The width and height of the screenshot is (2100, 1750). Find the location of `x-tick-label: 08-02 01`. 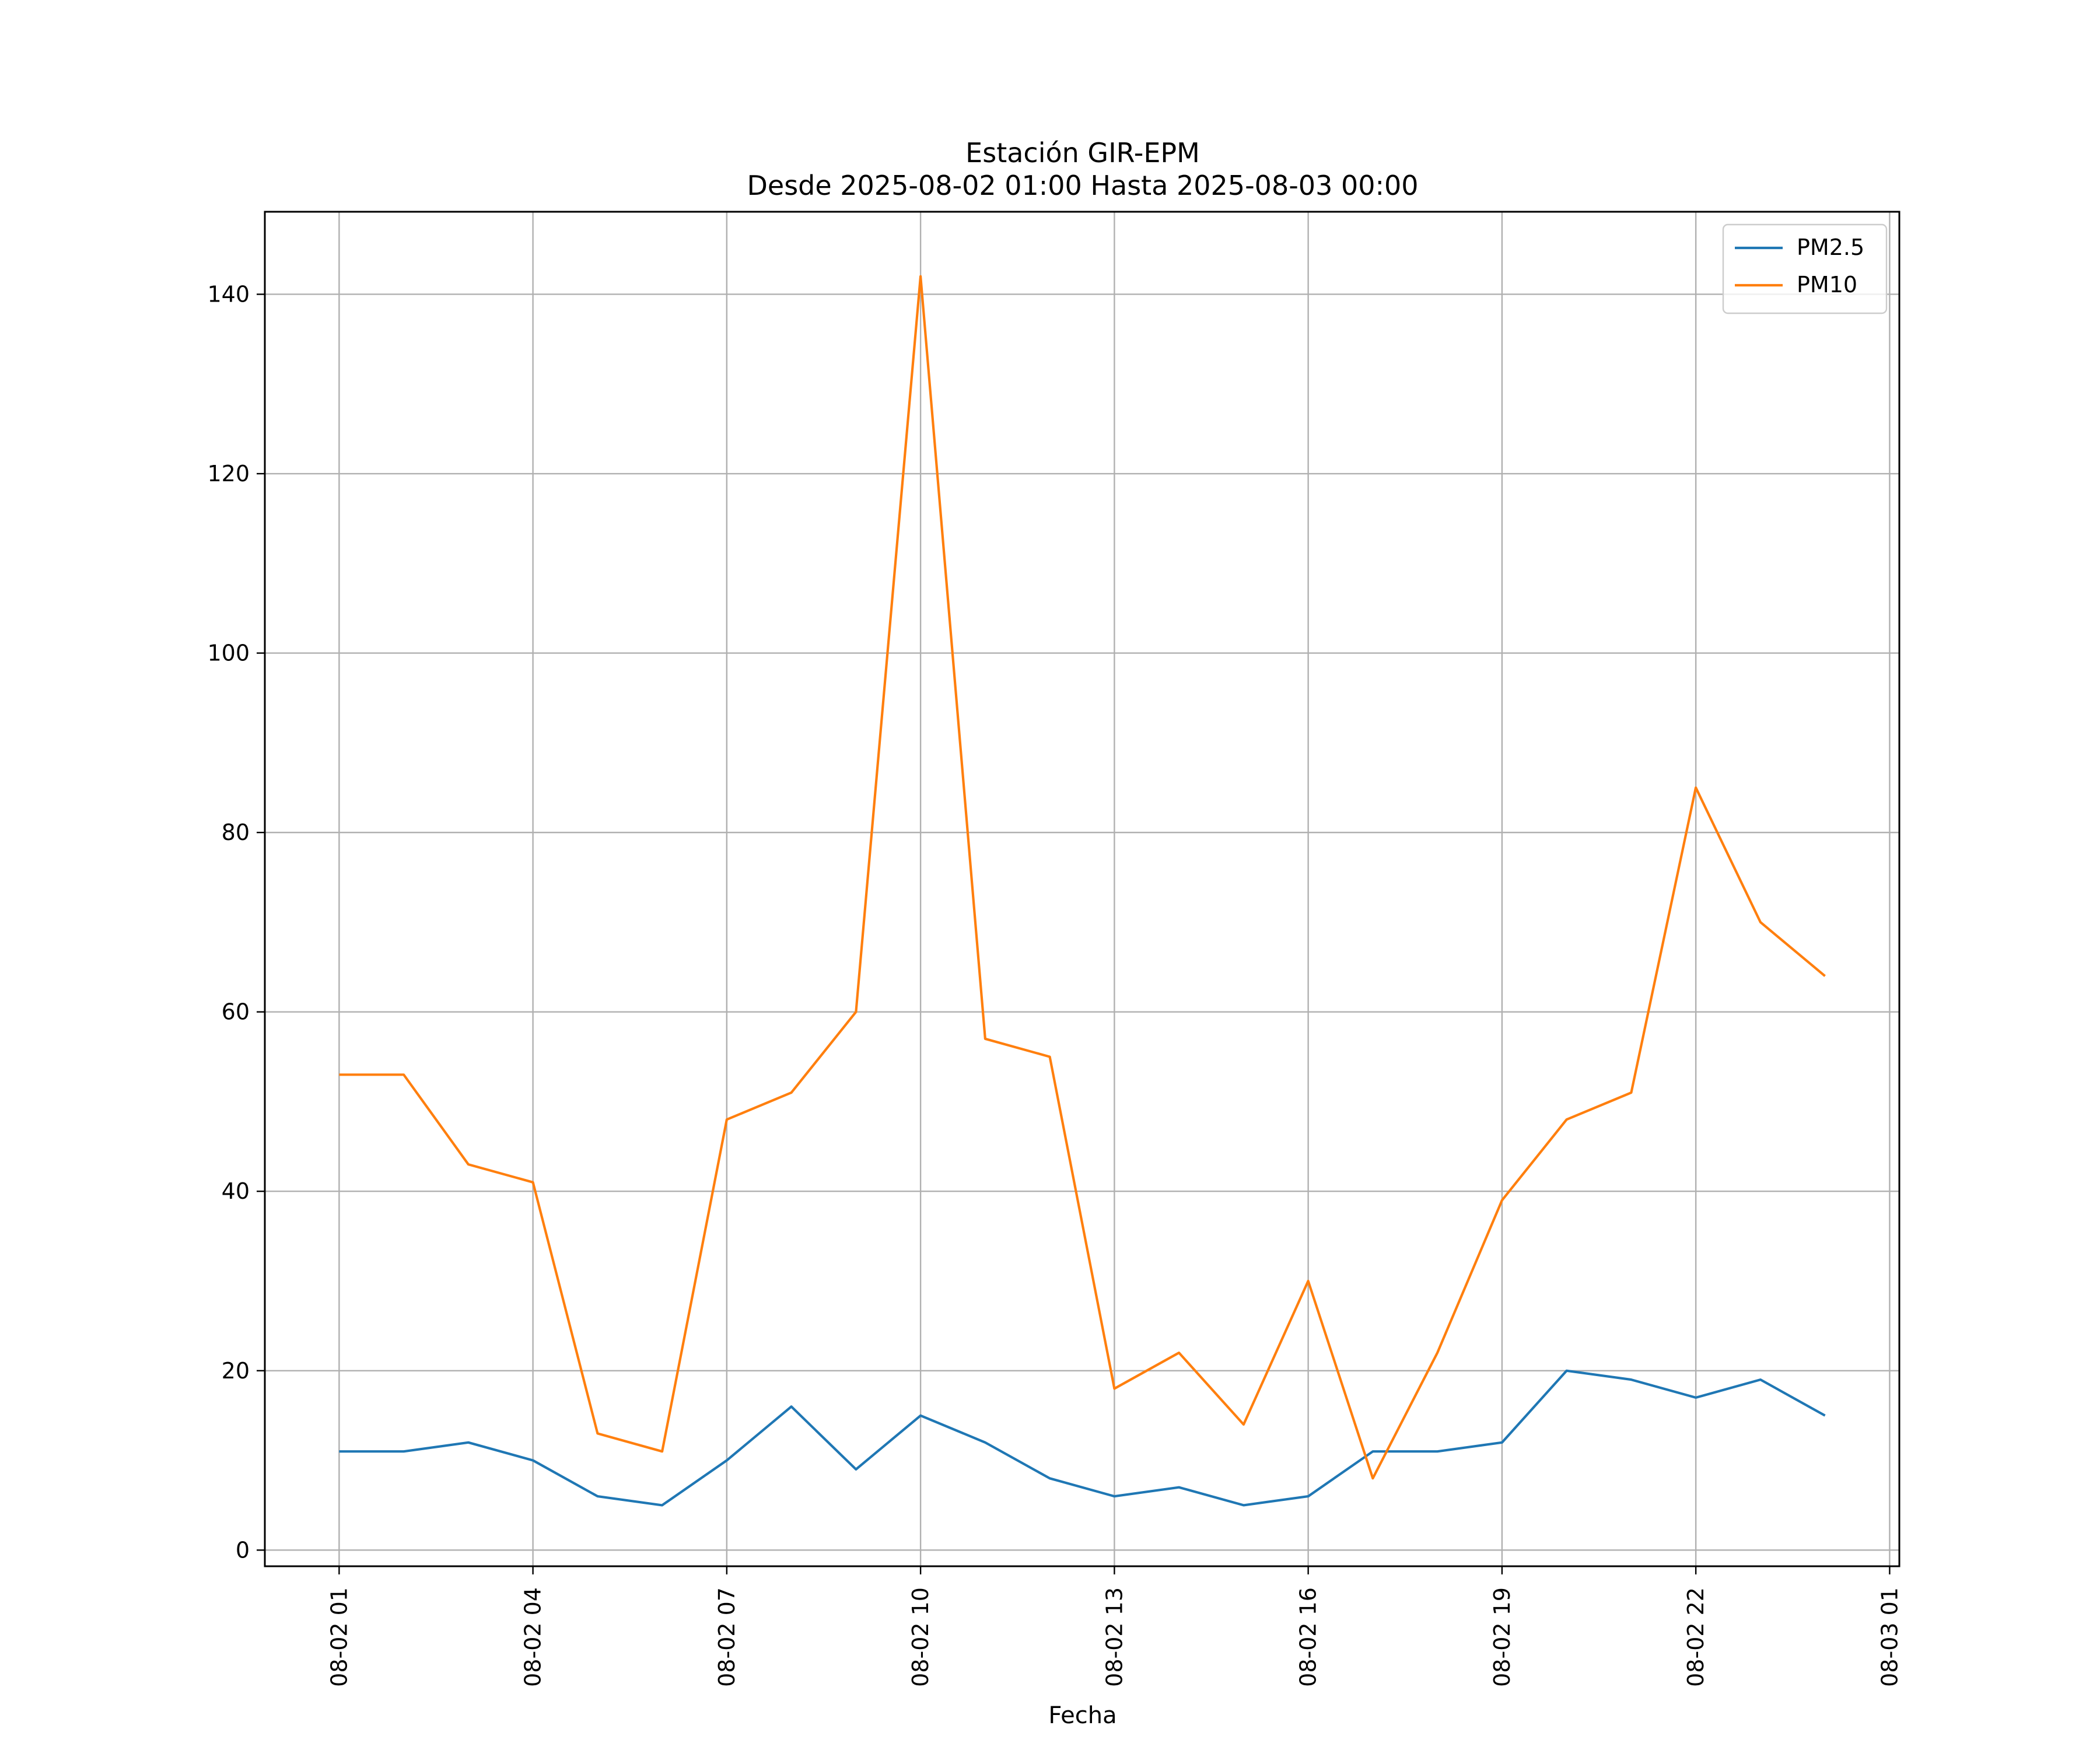

x-tick-label: 08-02 01 is located at coordinates (339, 1637).